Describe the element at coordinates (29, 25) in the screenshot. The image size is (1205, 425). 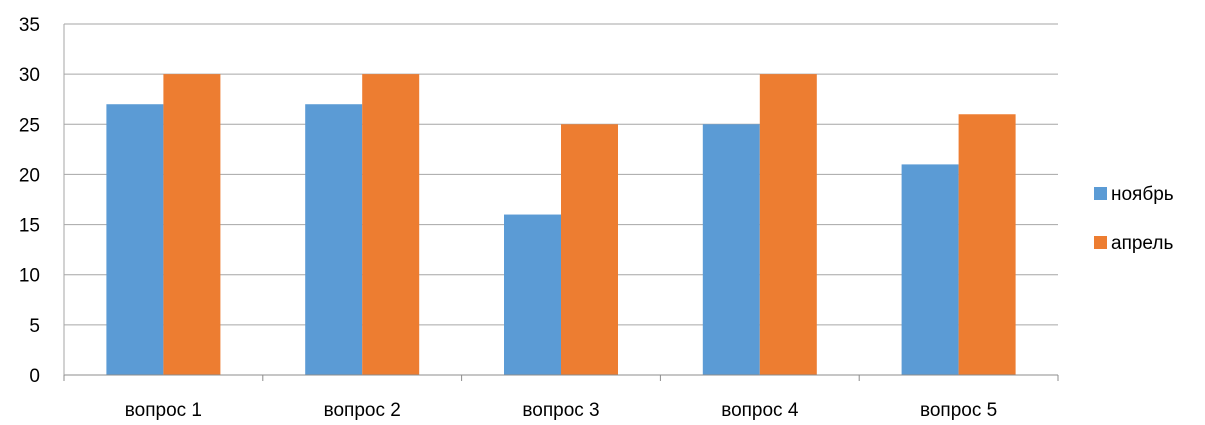
I see `y-tick-label: 35` at that location.